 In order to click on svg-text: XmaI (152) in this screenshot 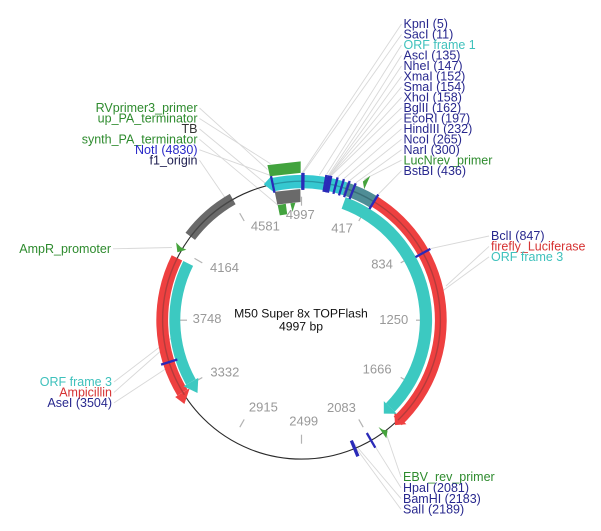, I will do `click(435, 77)`.